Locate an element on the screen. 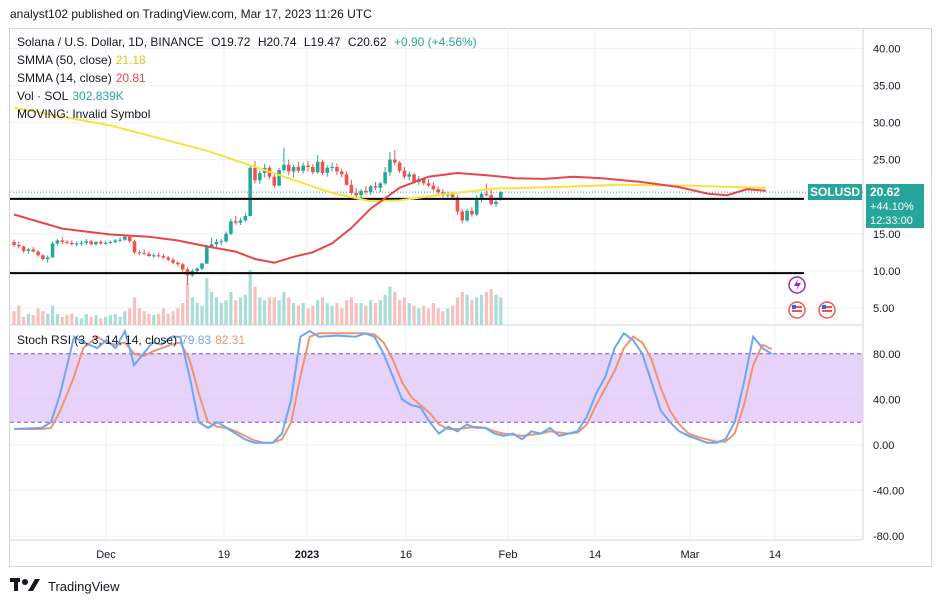 The image size is (941, 605). legend-smma50: SMMA (50, close) 21.18 is located at coordinates (81, 60).